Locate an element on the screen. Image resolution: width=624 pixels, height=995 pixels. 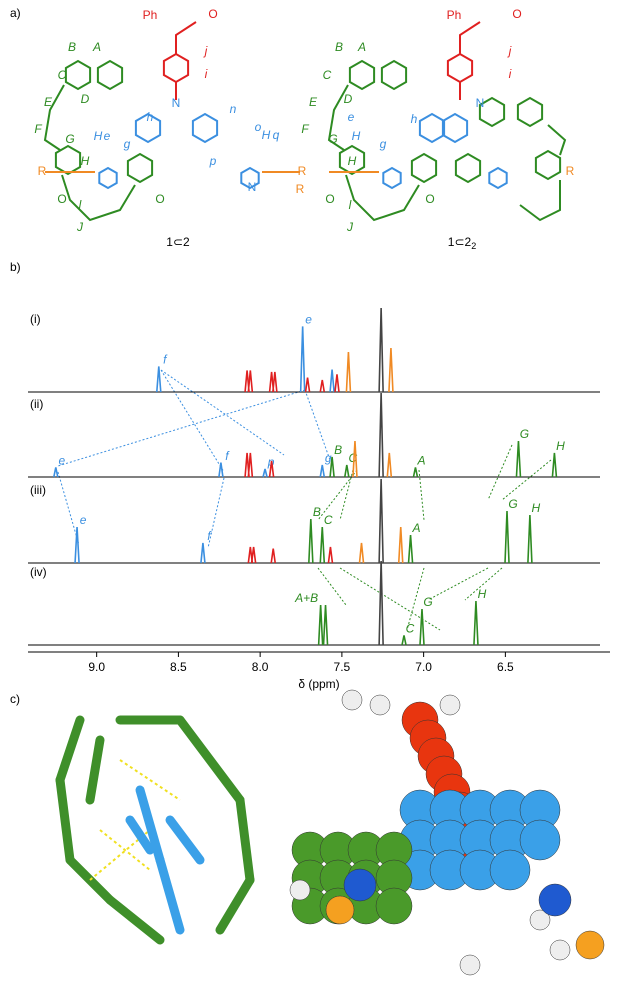
atom-label: F is located at coordinates (305, 129).